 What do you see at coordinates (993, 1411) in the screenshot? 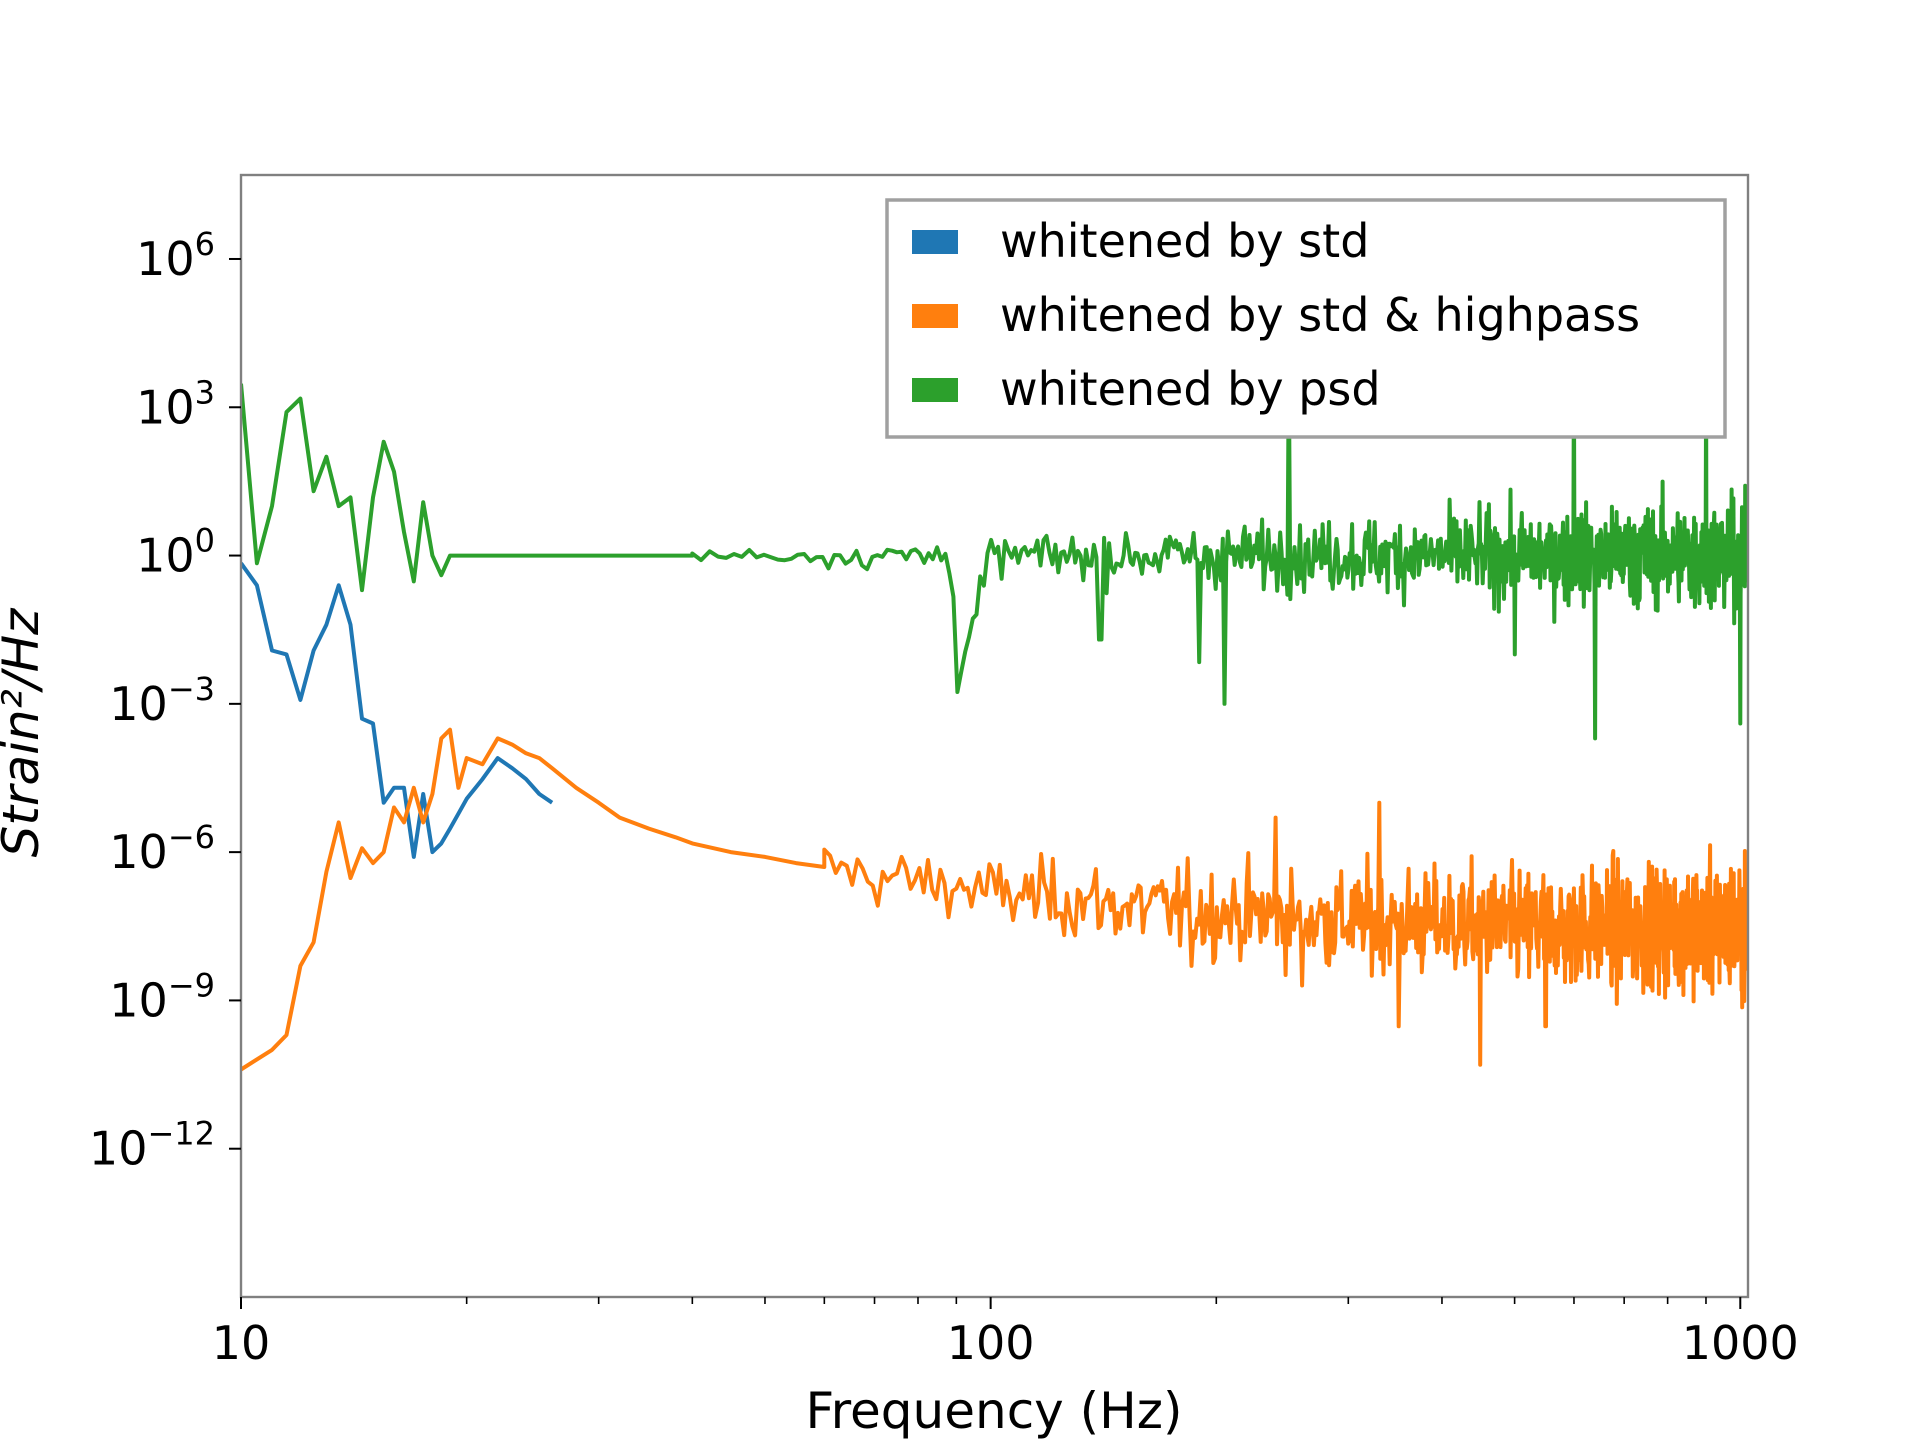
I see `x-axis-label: Frequency (Hz)` at bounding box center [993, 1411].